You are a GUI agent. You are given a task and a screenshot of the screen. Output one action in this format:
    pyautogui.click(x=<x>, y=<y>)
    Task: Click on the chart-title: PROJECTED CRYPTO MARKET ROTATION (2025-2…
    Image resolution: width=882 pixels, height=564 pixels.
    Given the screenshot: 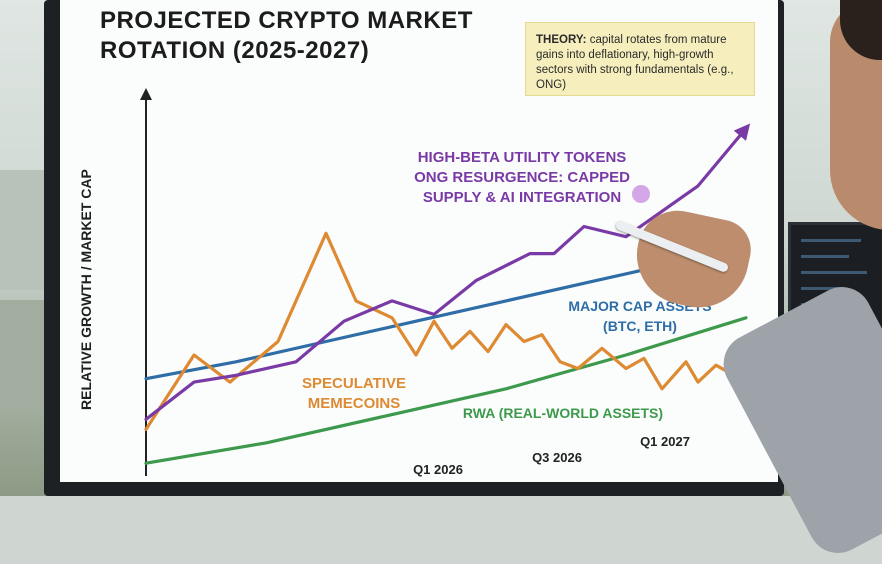 What is the action you would take?
    pyautogui.click(x=286, y=36)
    